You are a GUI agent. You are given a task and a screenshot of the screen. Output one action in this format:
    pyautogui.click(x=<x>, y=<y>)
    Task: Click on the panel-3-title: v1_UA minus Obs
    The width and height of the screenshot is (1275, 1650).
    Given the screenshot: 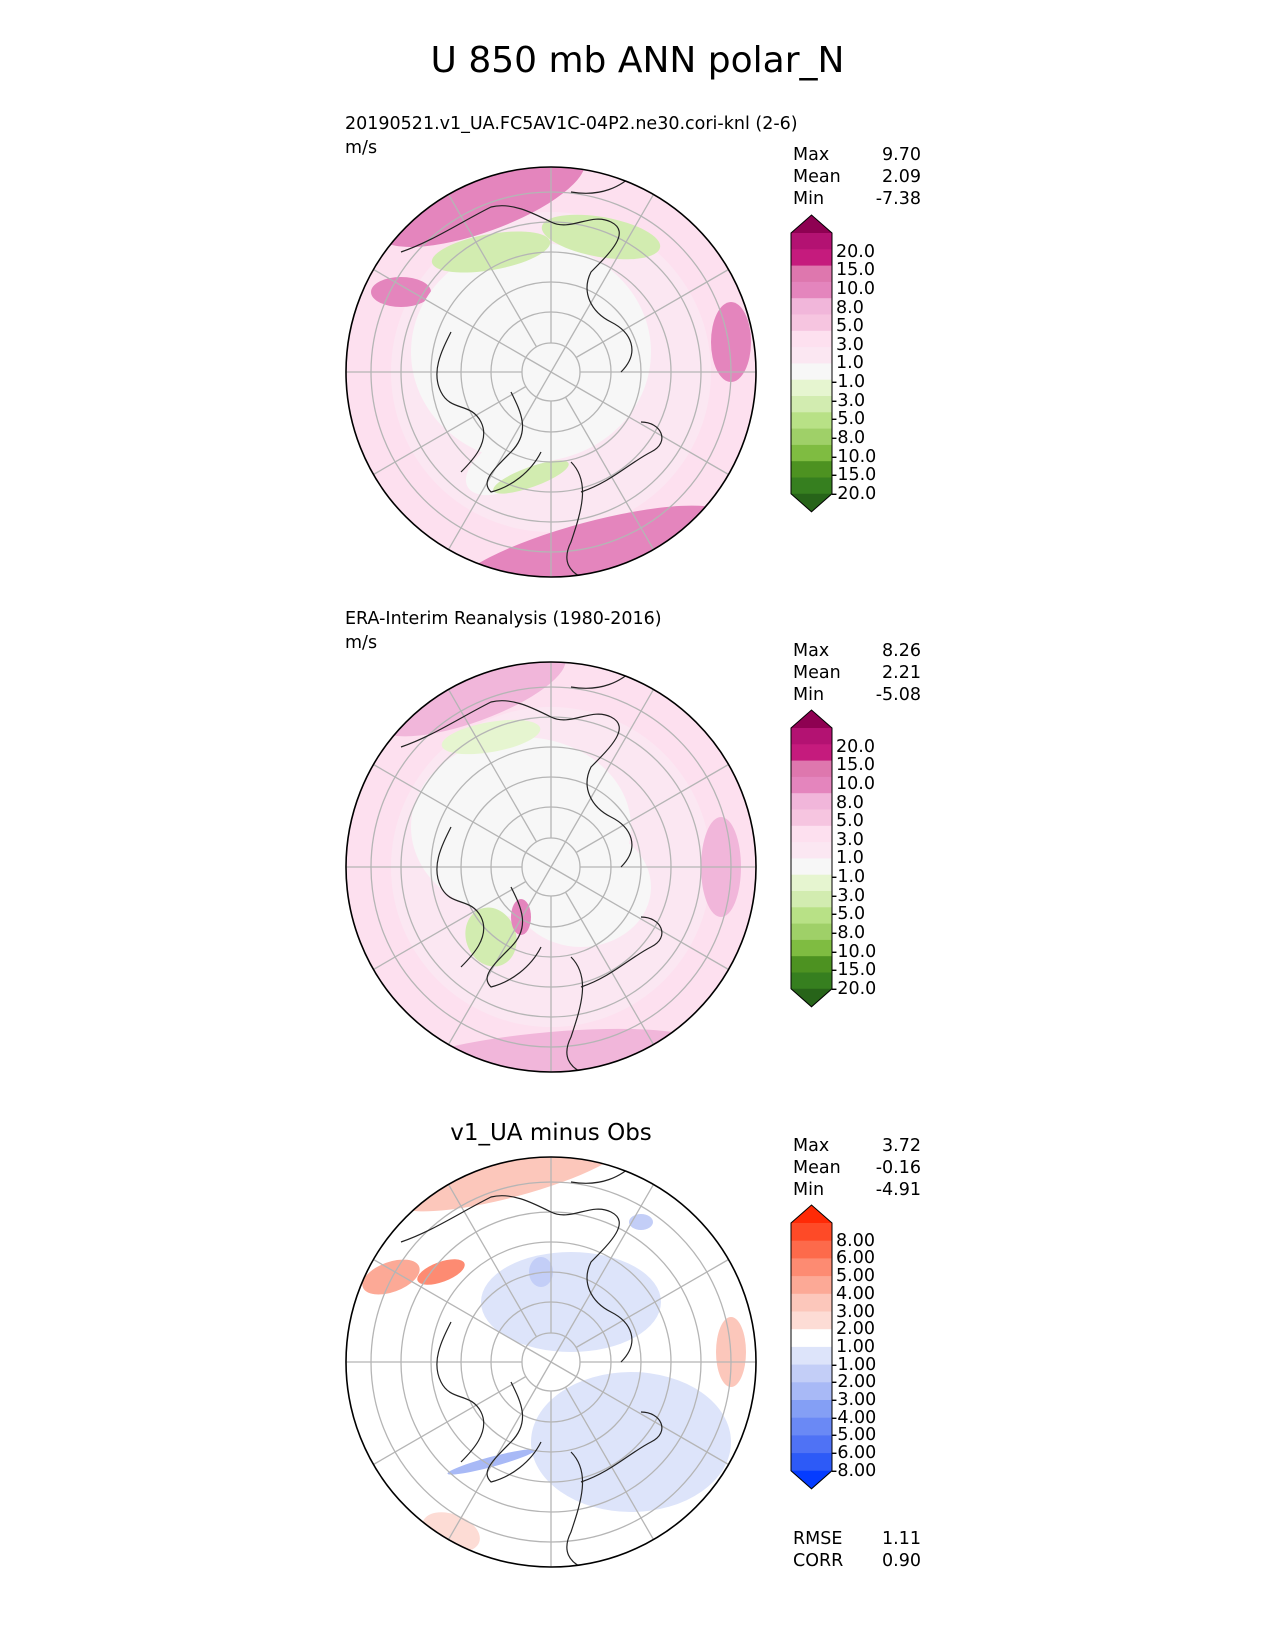 What is the action you would take?
    pyautogui.click(x=551, y=1133)
    